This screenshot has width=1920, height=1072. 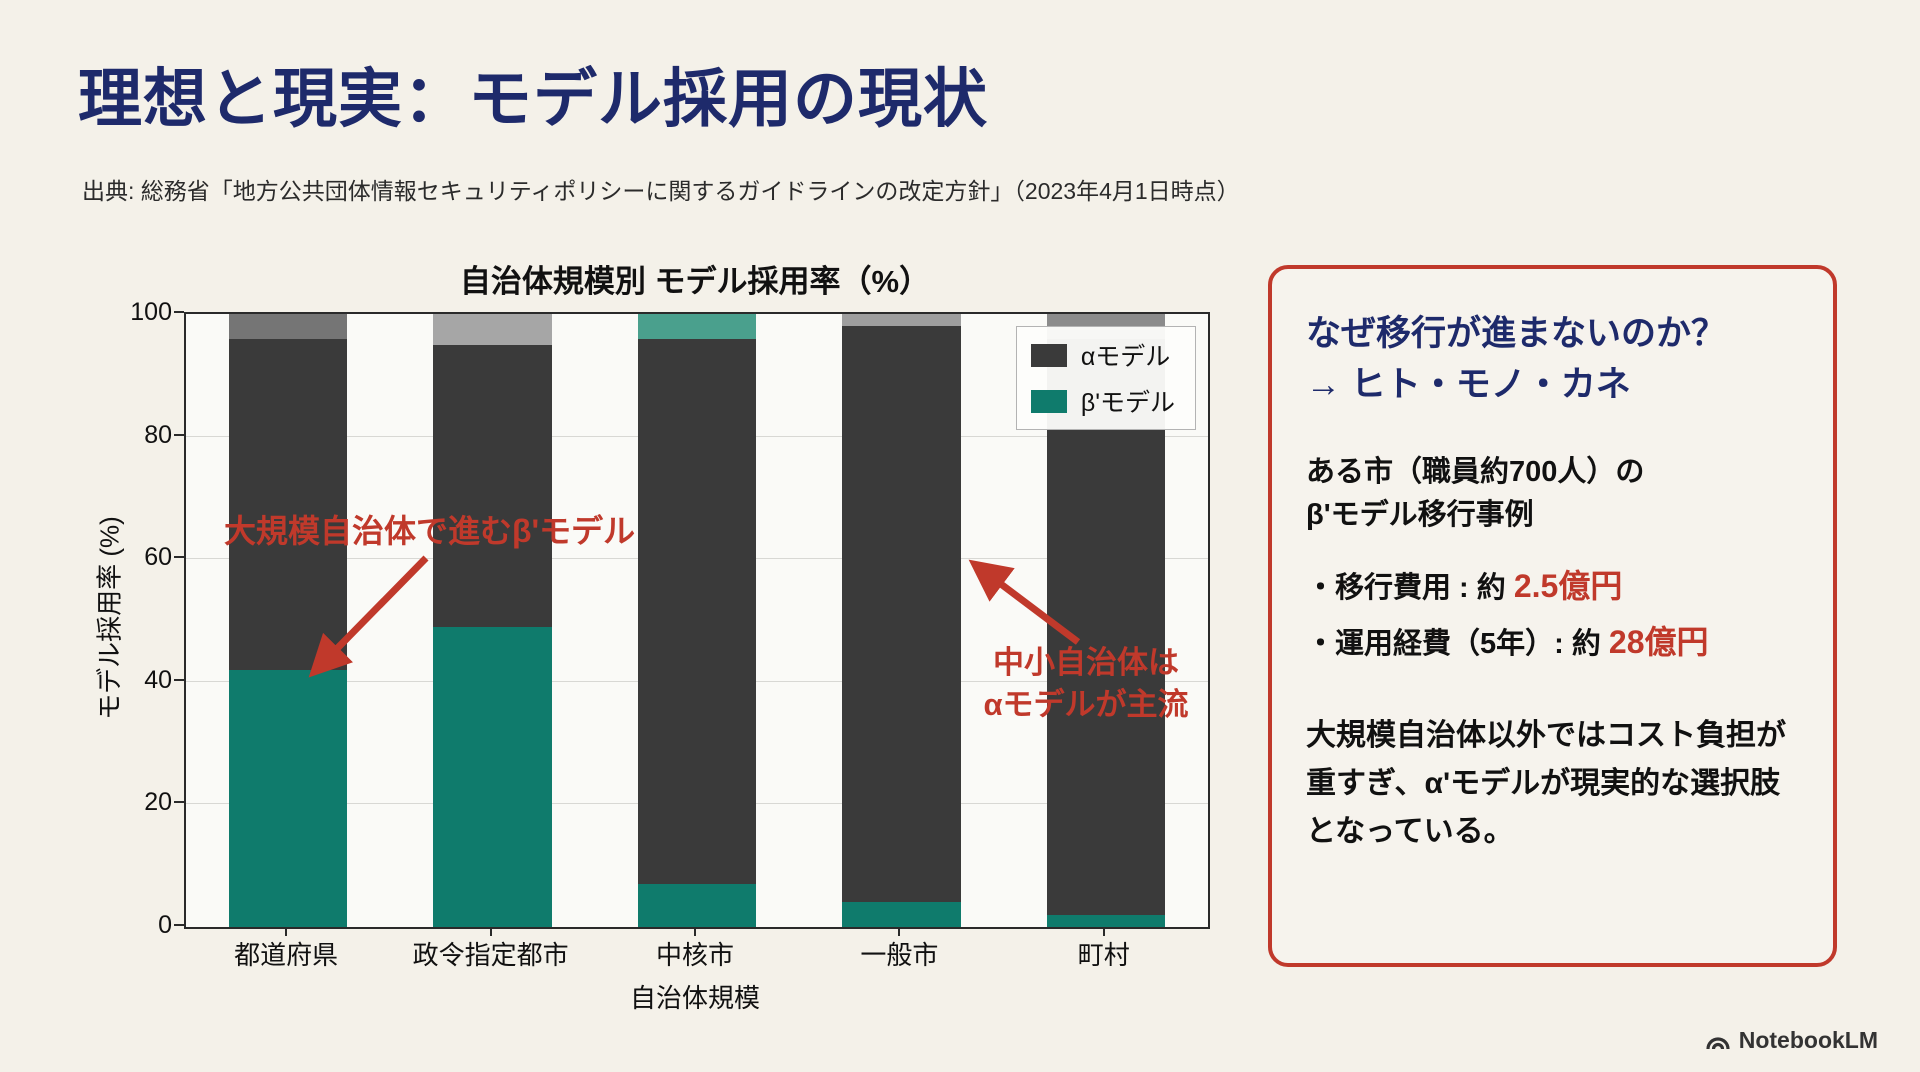 I want to click on notebooklm-brand: NotebookLM, so click(x=1791, y=1040).